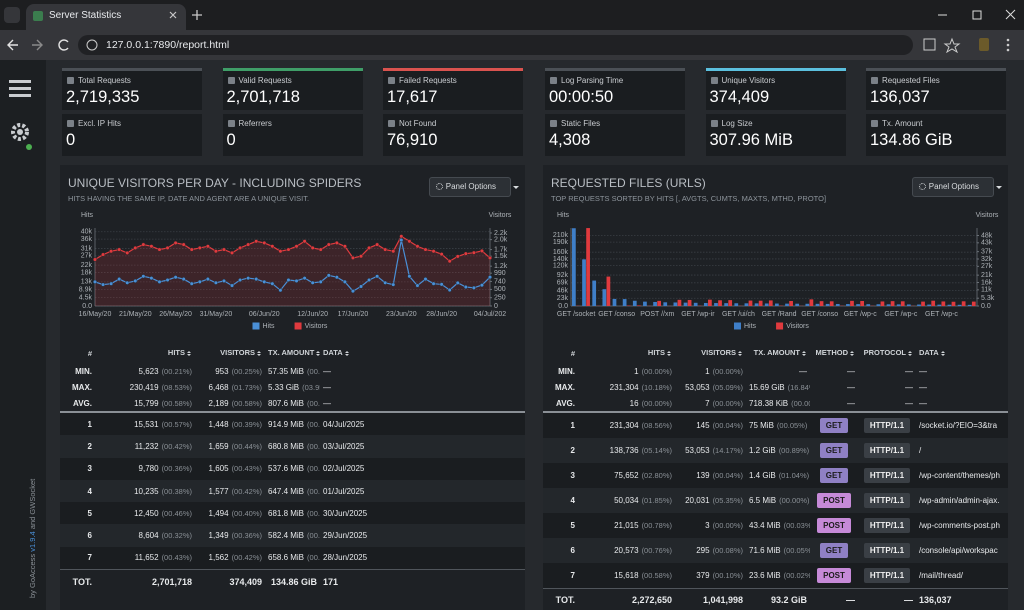 This screenshot has height=610, width=1024. Describe the element at coordinates (852, 354) in the screenshot. I see `sort-icon` at that location.